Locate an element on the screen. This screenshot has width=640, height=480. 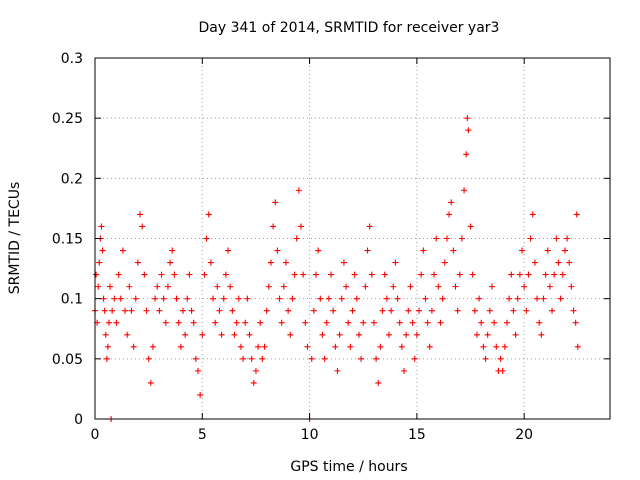
y-tick-label: 0.2 is located at coordinates (72, 179).